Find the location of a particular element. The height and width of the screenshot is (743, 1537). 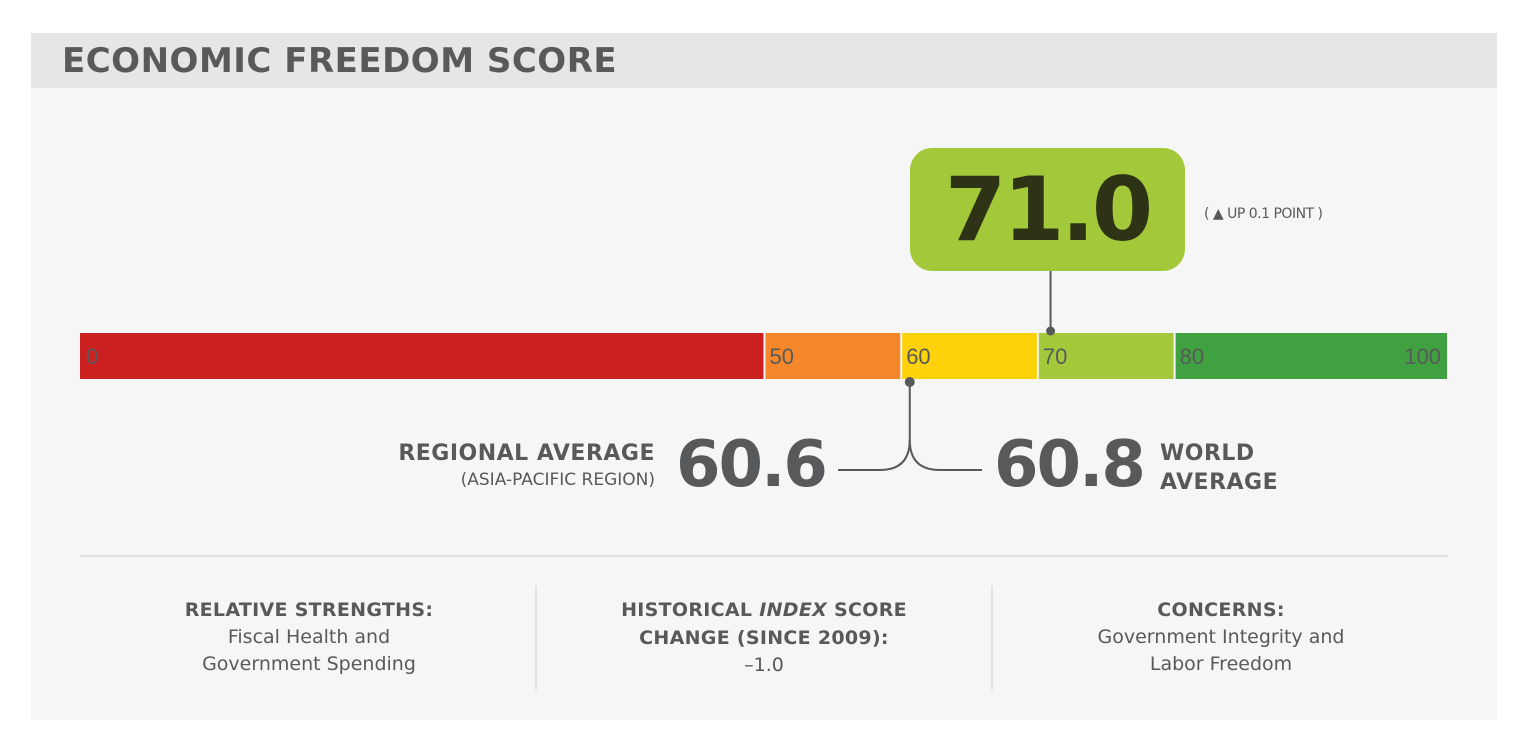

historical-heading-italic: INDEX is located at coordinates (793, 610).